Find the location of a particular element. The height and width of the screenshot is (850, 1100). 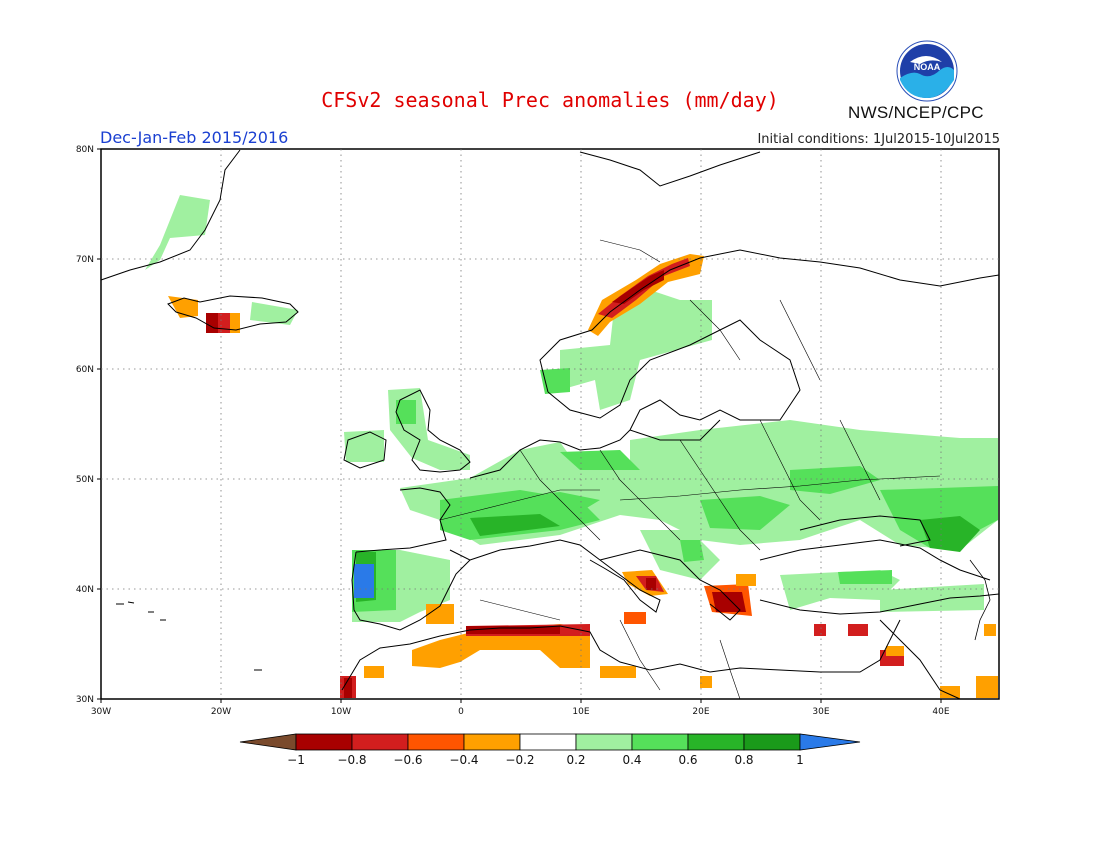

lat-labels: 80N 70N 60N 50N 40N 30N is located at coordinates (85, 425).